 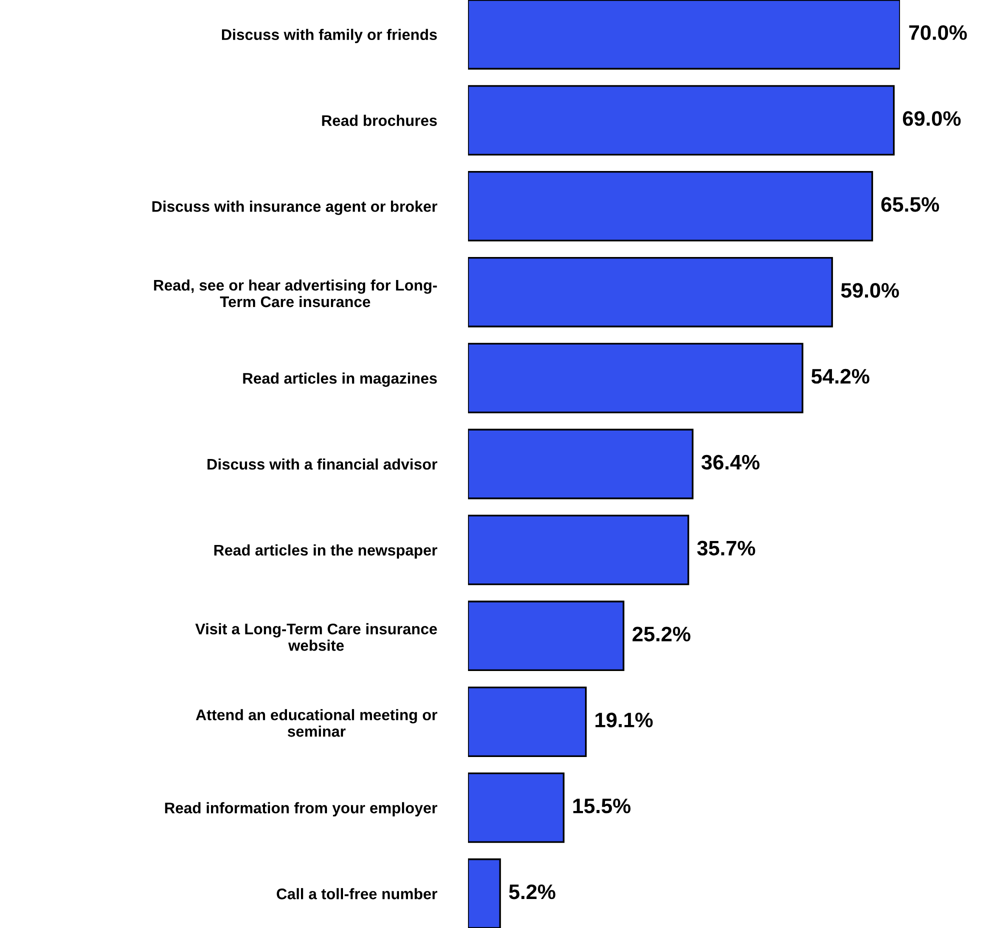 I want to click on data-label: 15.5%, so click(x=602, y=806).